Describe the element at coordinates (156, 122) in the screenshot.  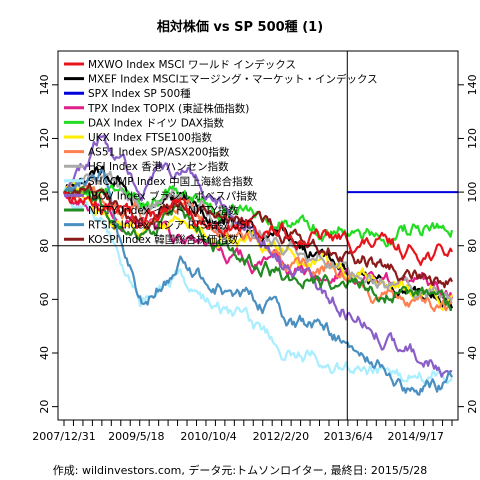
I see `legend-label-4: DAX Index ドイツ DAX指数` at that location.